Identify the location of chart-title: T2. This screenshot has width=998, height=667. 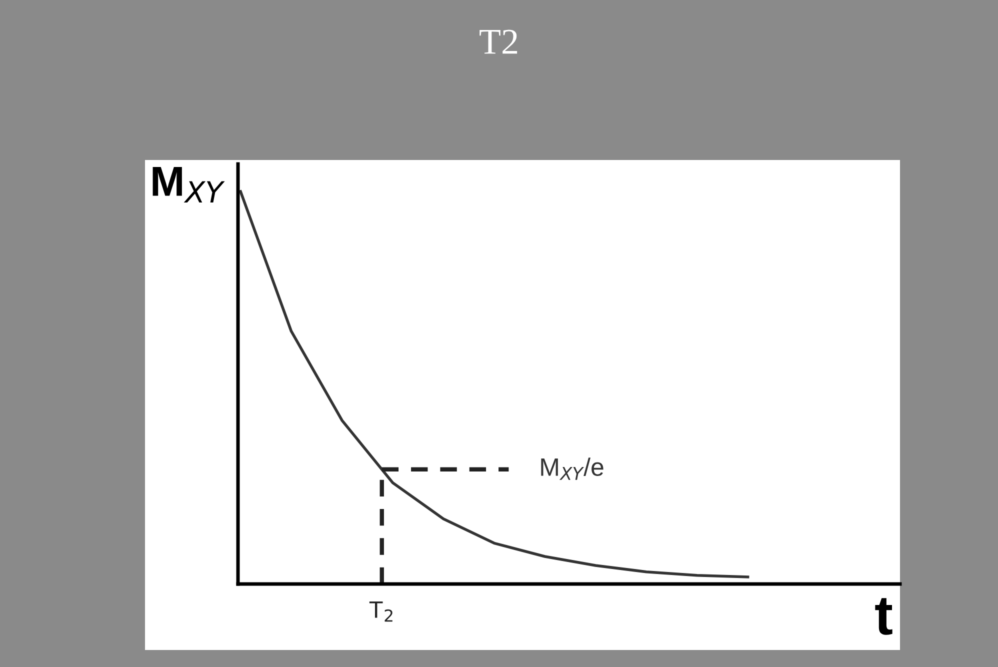
(499, 42).